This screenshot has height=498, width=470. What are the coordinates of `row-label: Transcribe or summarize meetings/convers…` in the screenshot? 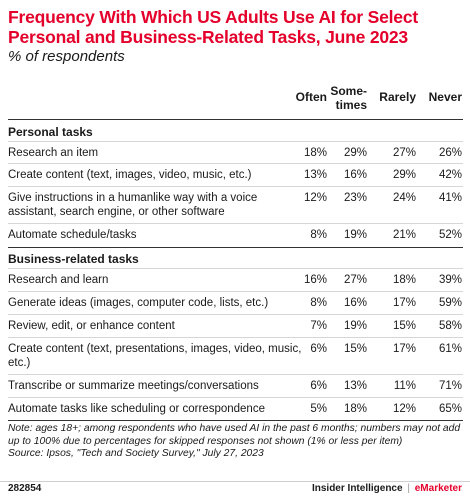 It's located at (133, 386).